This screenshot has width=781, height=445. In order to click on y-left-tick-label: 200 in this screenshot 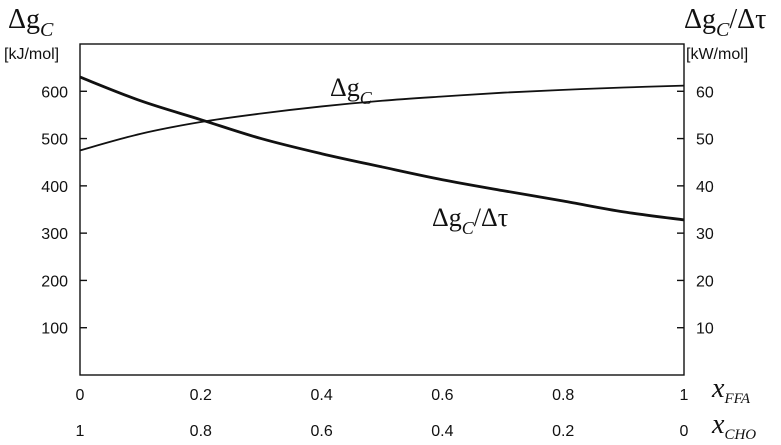, I will do `click(54, 281)`.